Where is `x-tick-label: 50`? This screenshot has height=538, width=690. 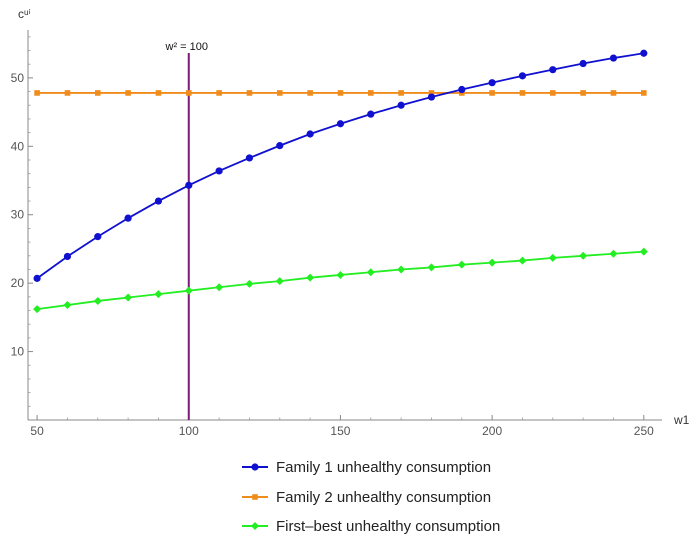 x-tick-label: 50 is located at coordinates (37, 431).